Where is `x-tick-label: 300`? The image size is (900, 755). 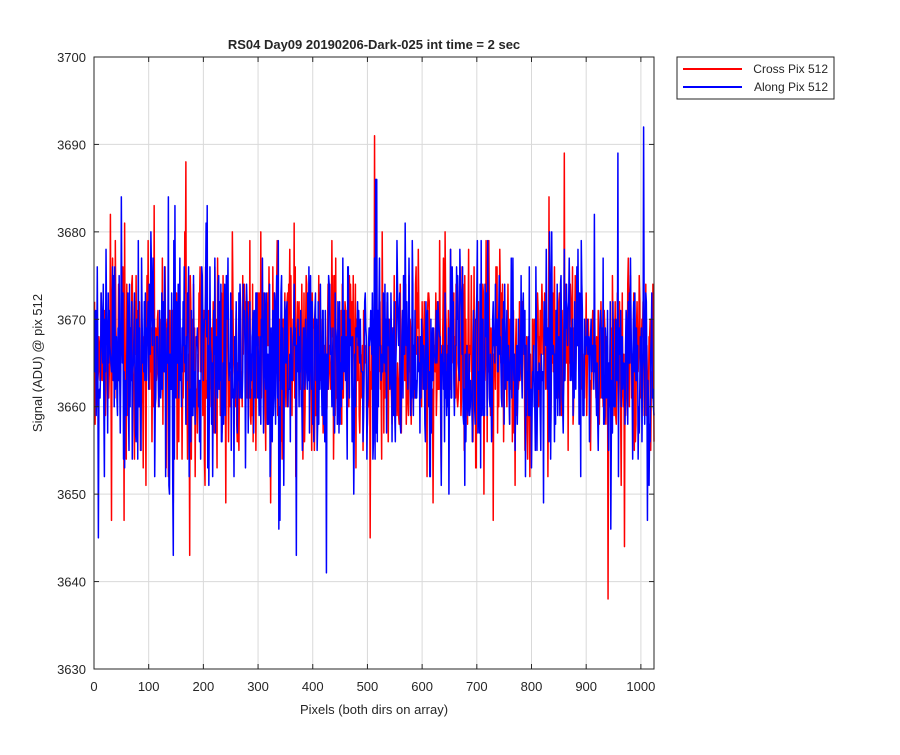
x-tick-label: 300 is located at coordinates (258, 686).